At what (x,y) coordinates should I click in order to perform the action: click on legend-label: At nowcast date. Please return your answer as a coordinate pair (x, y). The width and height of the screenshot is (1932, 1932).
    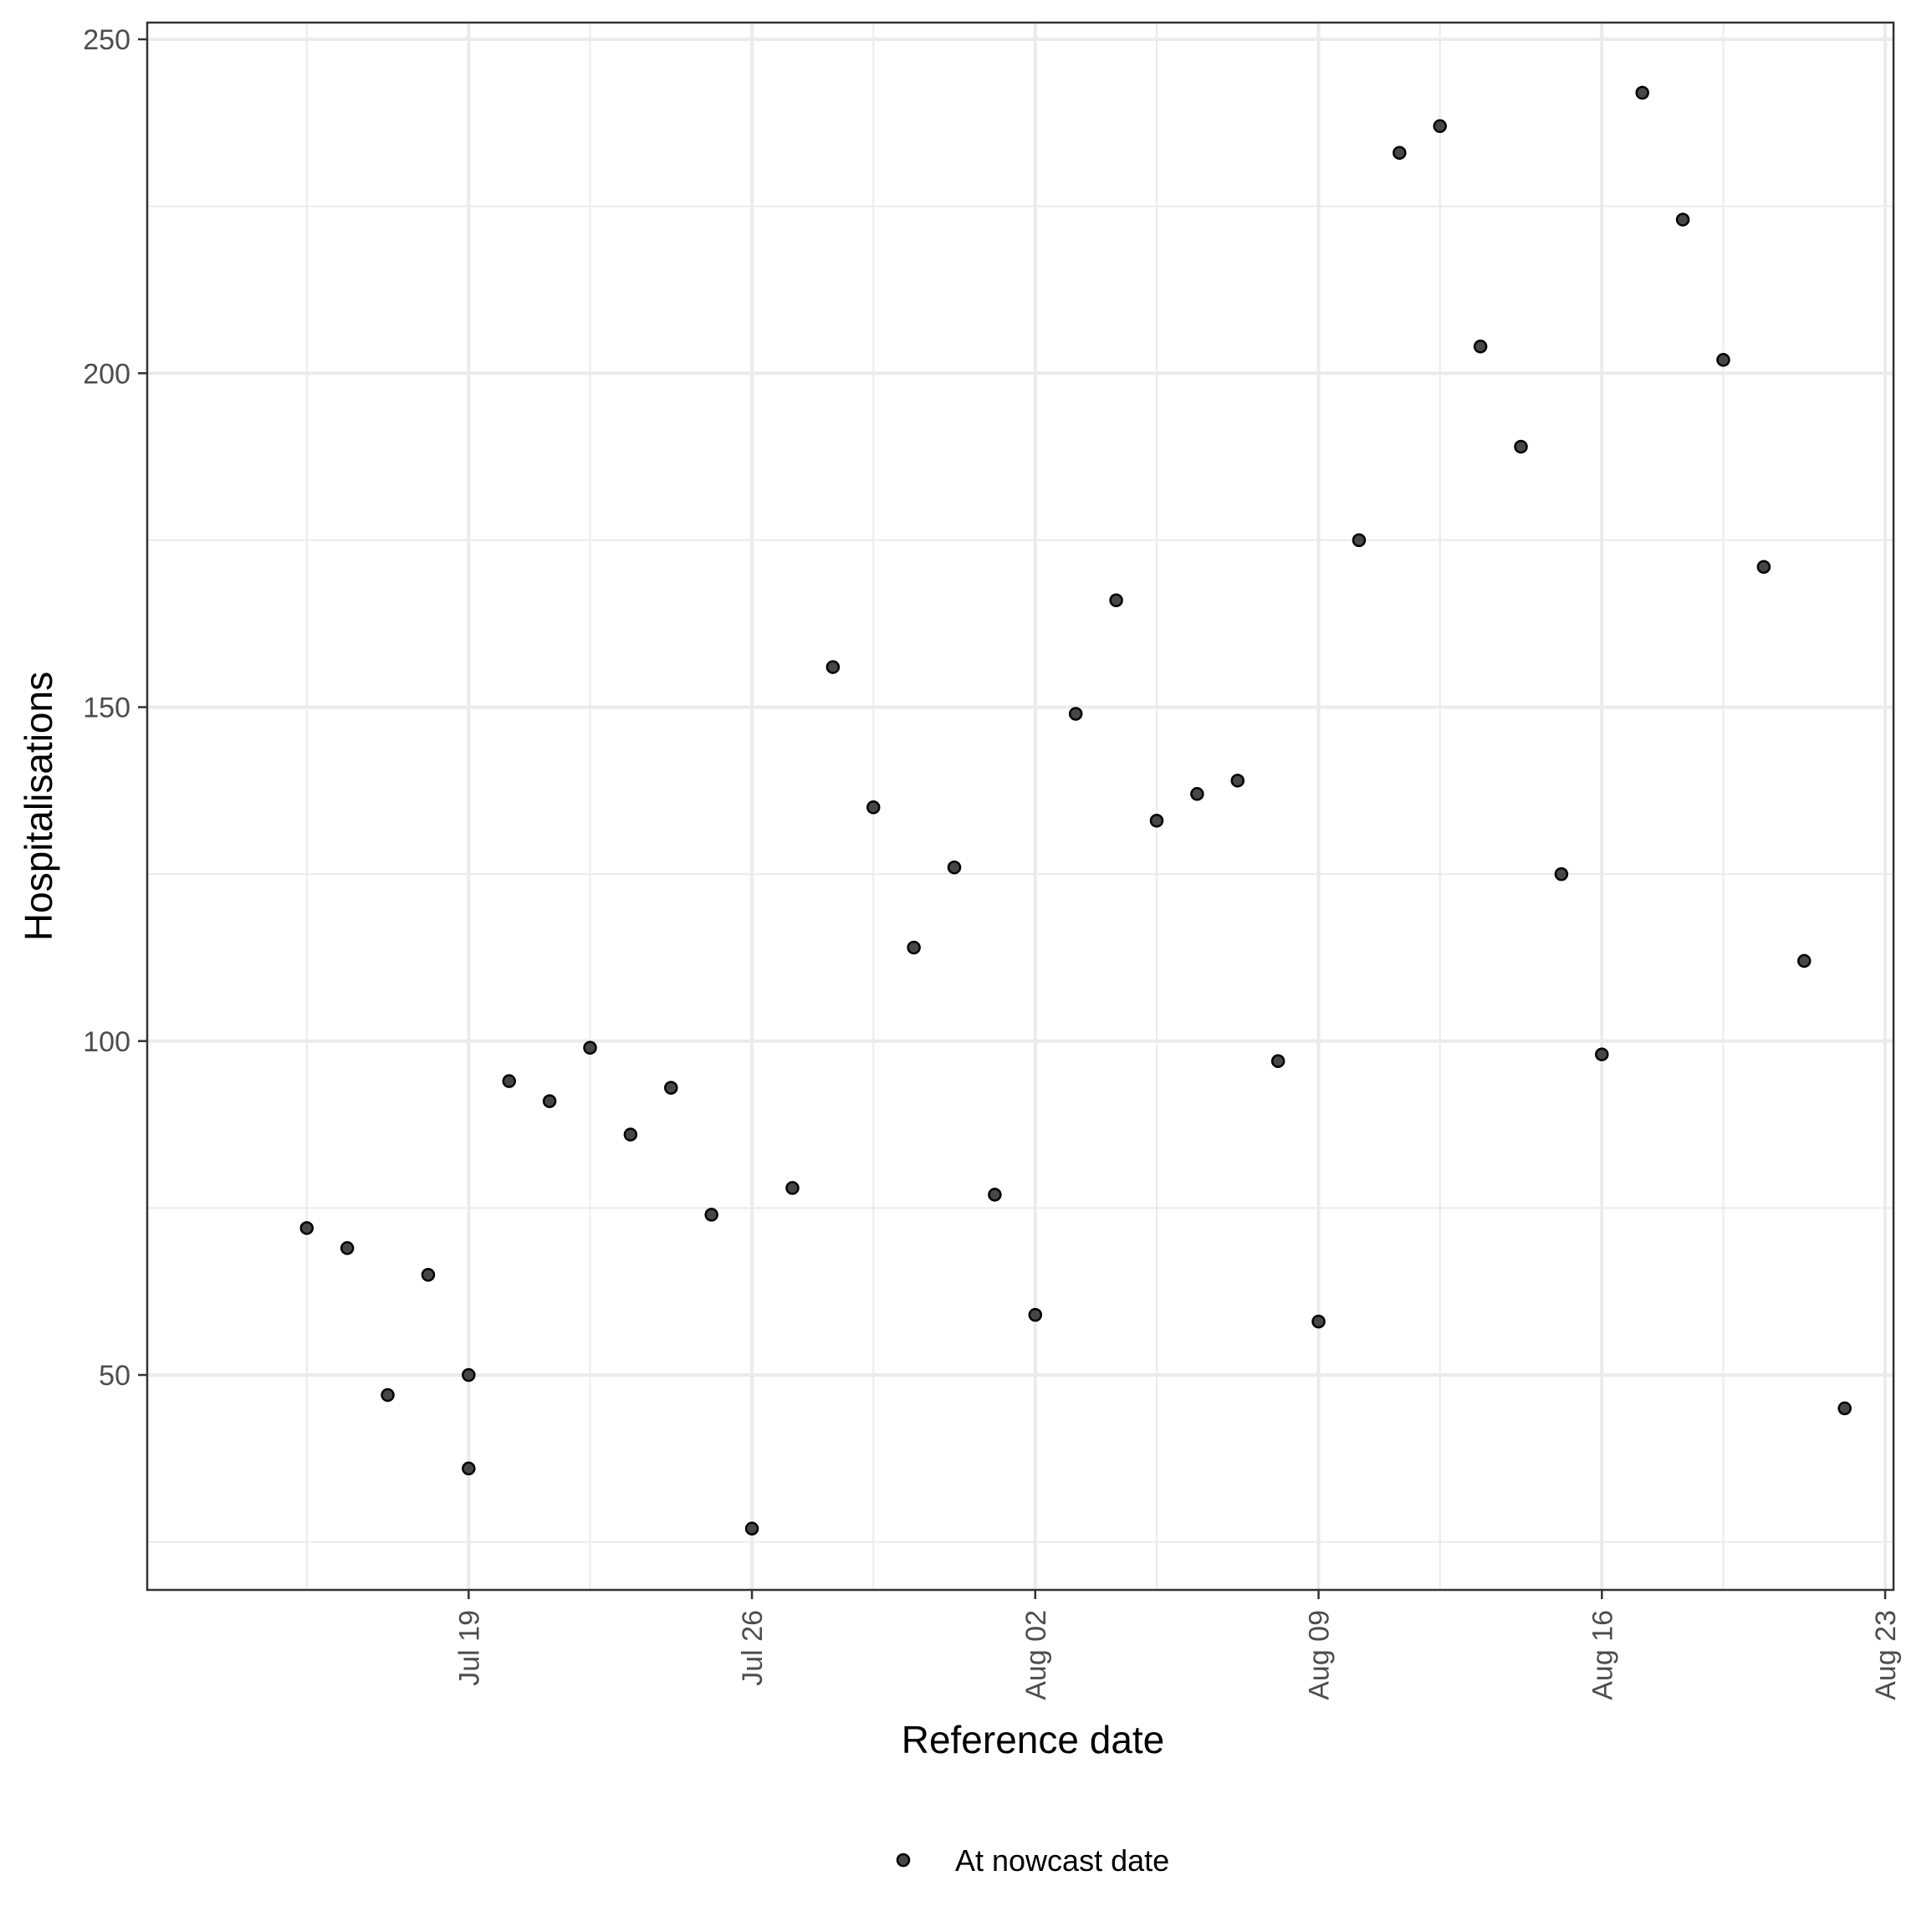
    Looking at the image, I should click on (1062, 1860).